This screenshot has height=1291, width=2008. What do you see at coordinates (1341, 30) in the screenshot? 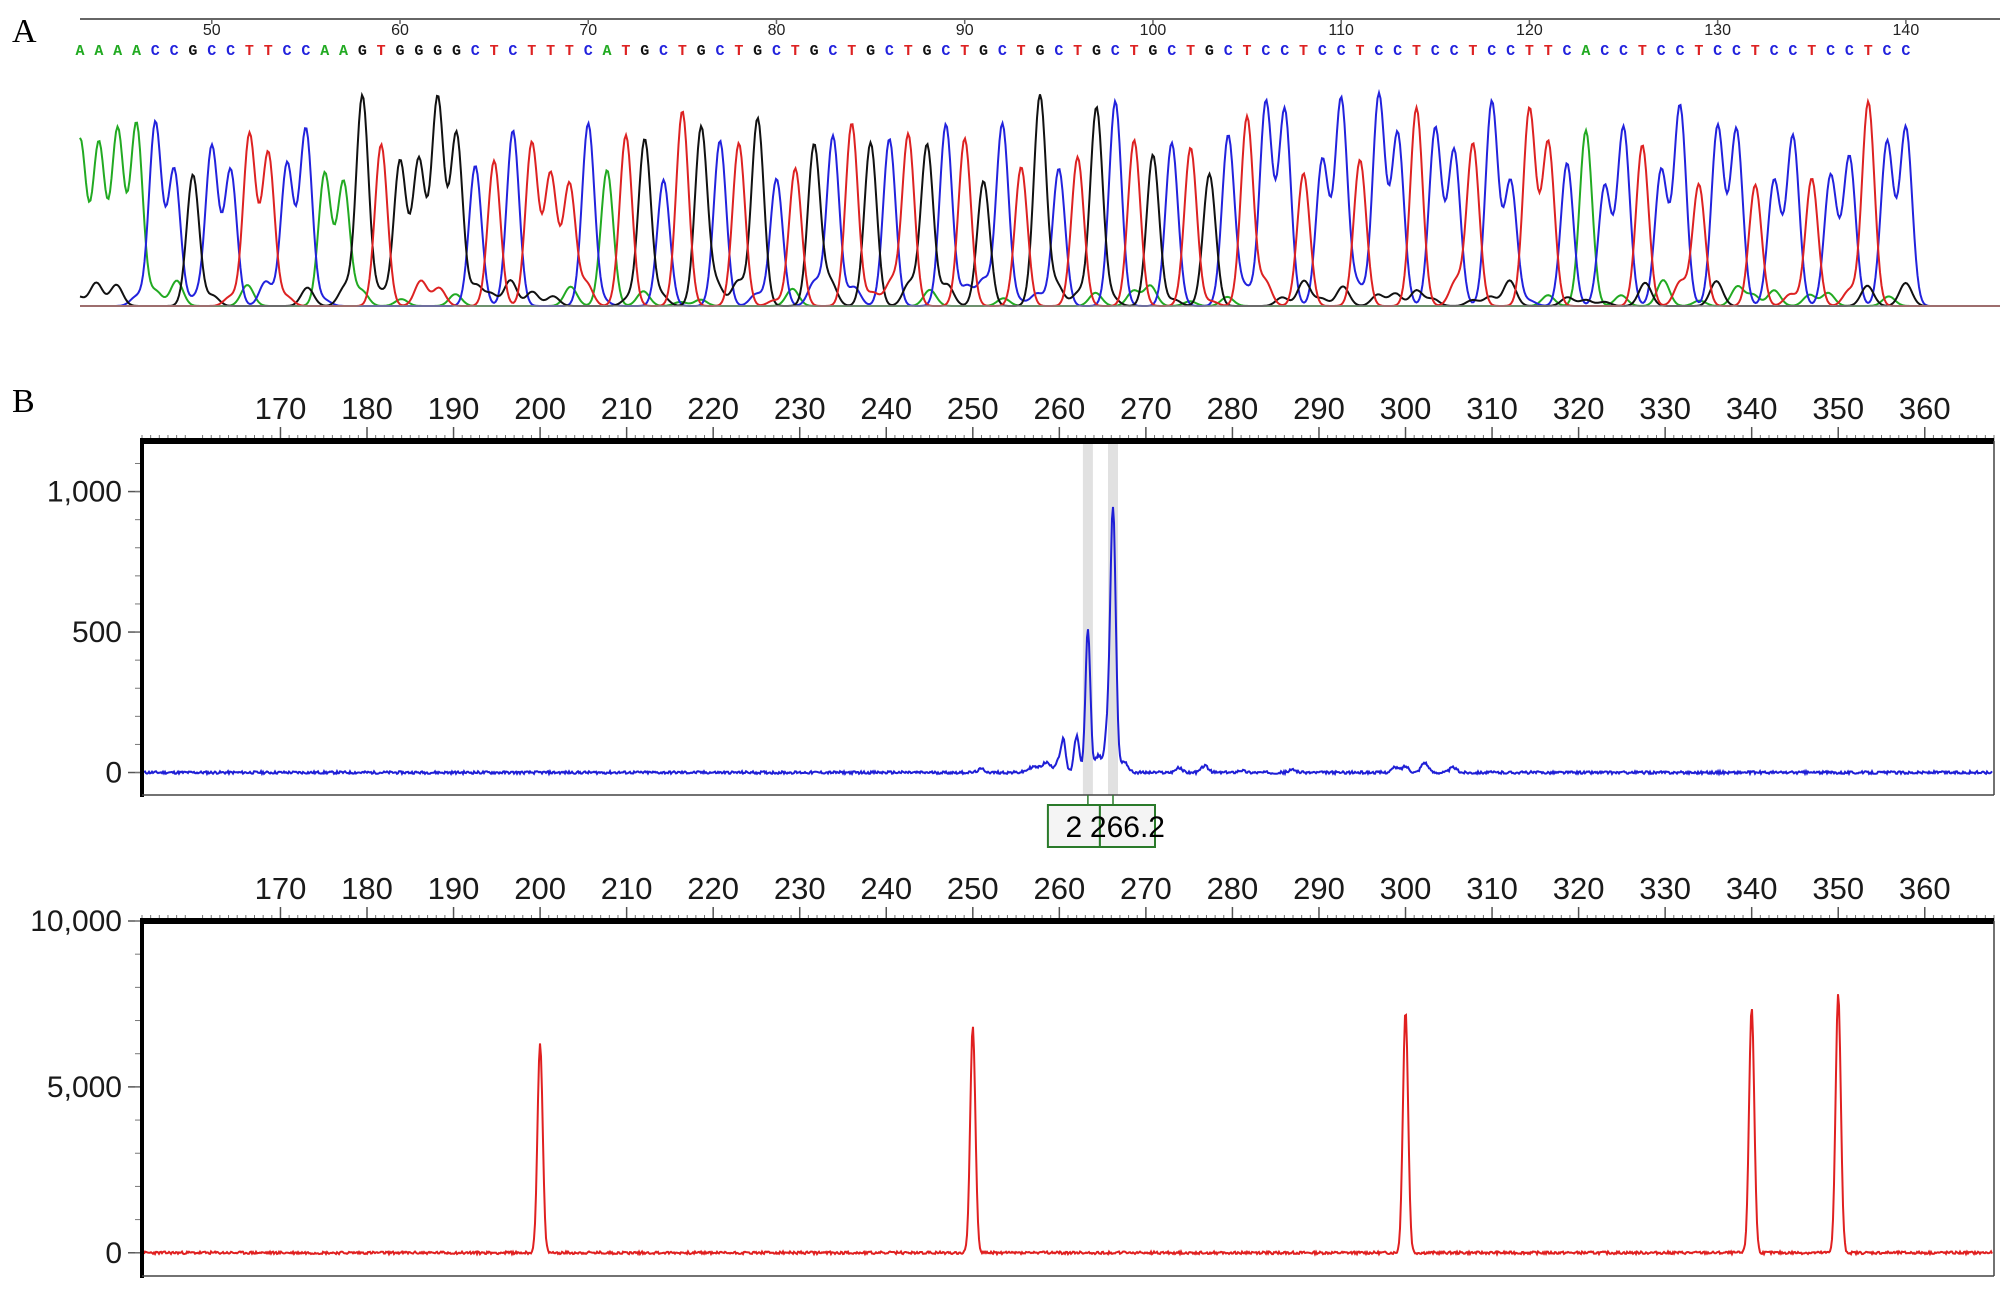
I see `sequence-tick-label: 110` at bounding box center [1341, 30].